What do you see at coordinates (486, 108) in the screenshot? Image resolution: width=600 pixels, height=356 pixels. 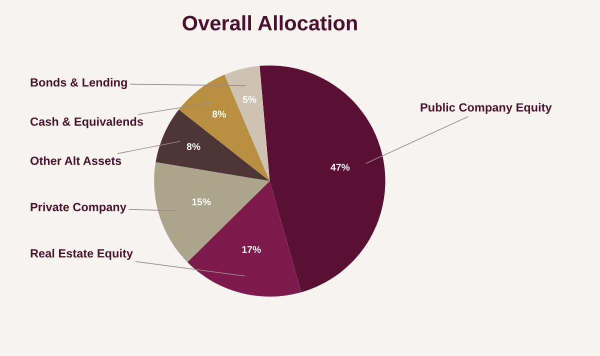 I see `slice-label: Public Company Equity` at bounding box center [486, 108].